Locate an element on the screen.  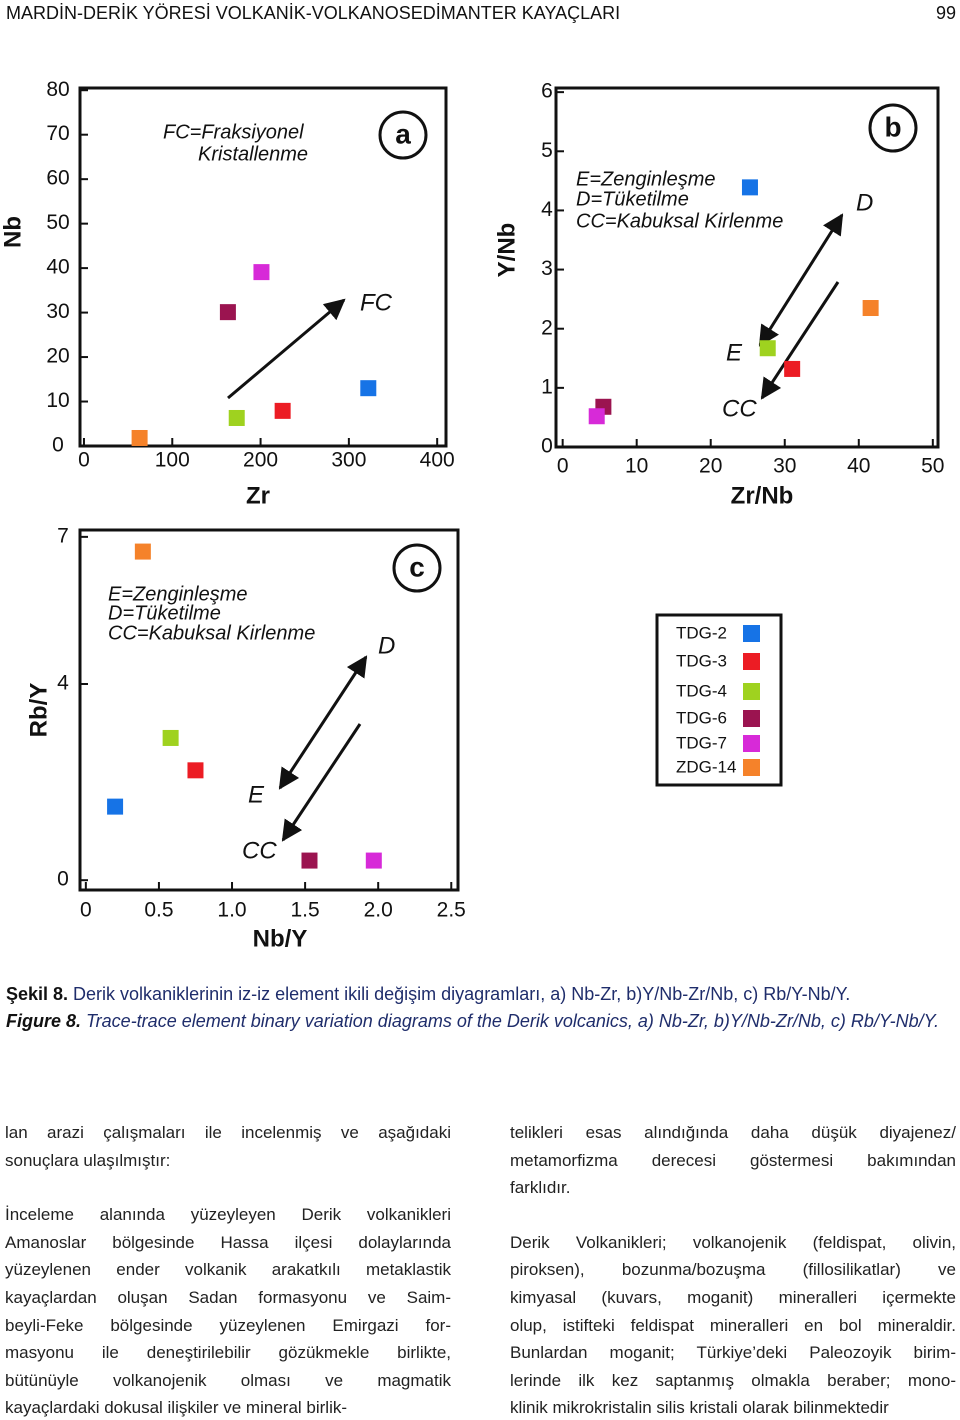
legend-label: TDG-4 is located at coordinates (701, 690).